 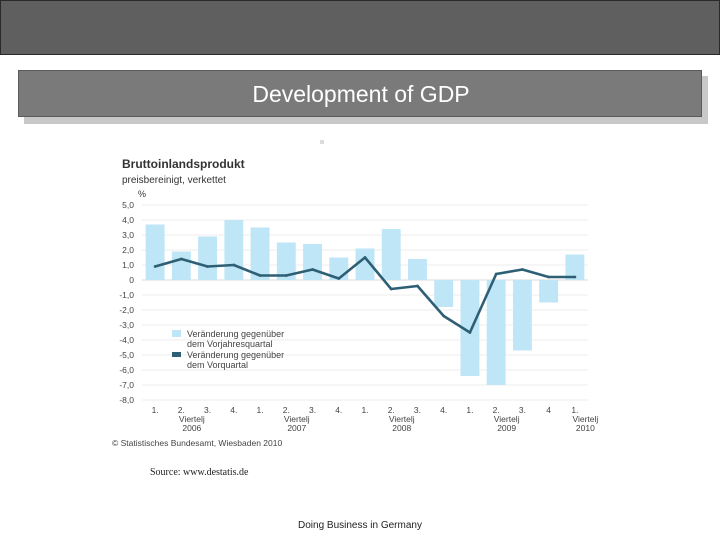 What do you see at coordinates (199, 472) in the screenshot?
I see `source-note: Source: www.destatis.de` at bounding box center [199, 472].